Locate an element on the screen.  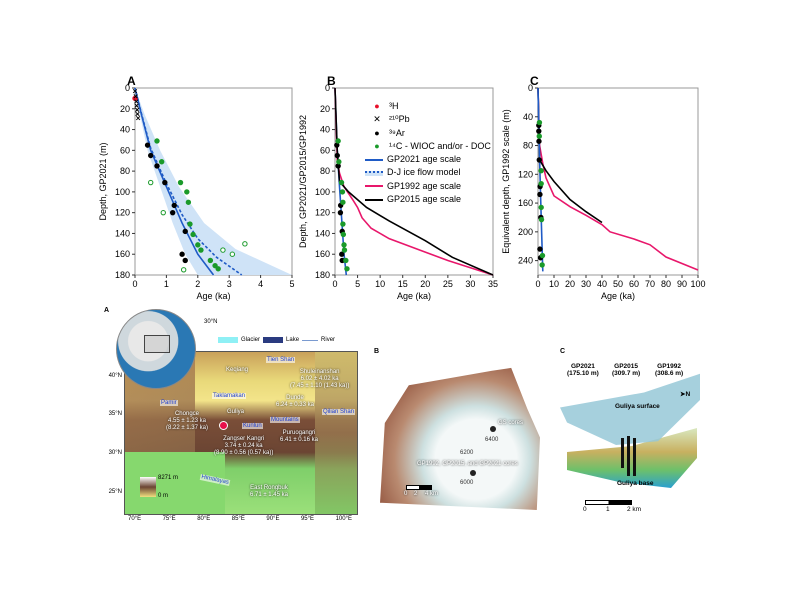
surface-label: Guliya surface is located at coordinates (637, 406).